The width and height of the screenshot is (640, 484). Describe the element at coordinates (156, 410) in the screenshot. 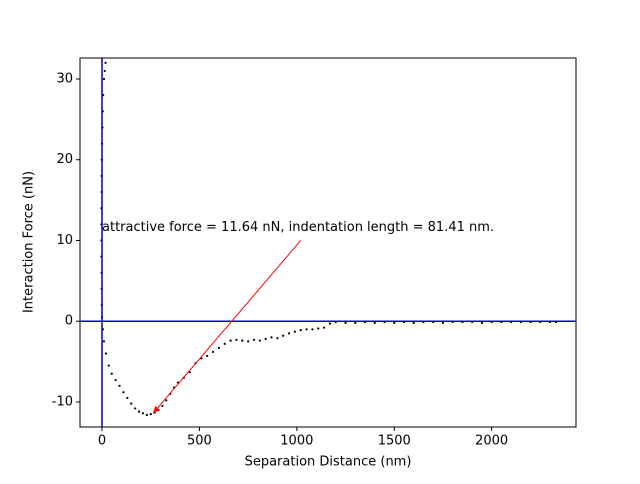

I see `arrow-head` at that location.